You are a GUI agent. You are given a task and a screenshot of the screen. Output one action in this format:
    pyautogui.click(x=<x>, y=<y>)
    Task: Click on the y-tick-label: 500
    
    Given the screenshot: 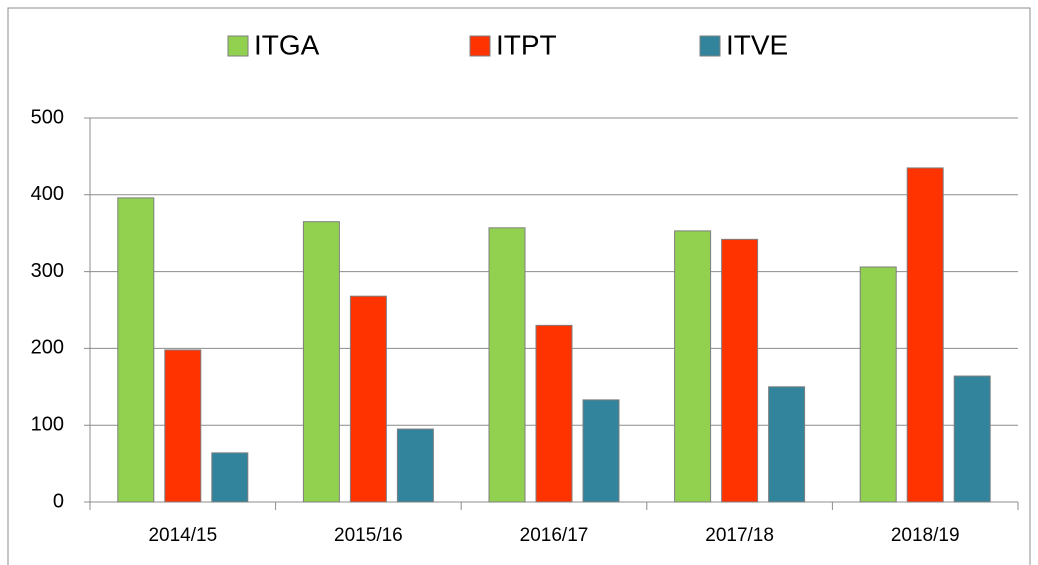 What is the action you would take?
    pyautogui.click(x=47, y=117)
    